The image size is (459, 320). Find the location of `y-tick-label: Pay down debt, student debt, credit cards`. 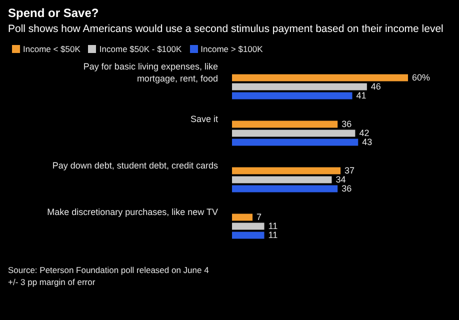

y-tick-label: Pay down debt, student debt, credit cards is located at coordinates (135, 165).